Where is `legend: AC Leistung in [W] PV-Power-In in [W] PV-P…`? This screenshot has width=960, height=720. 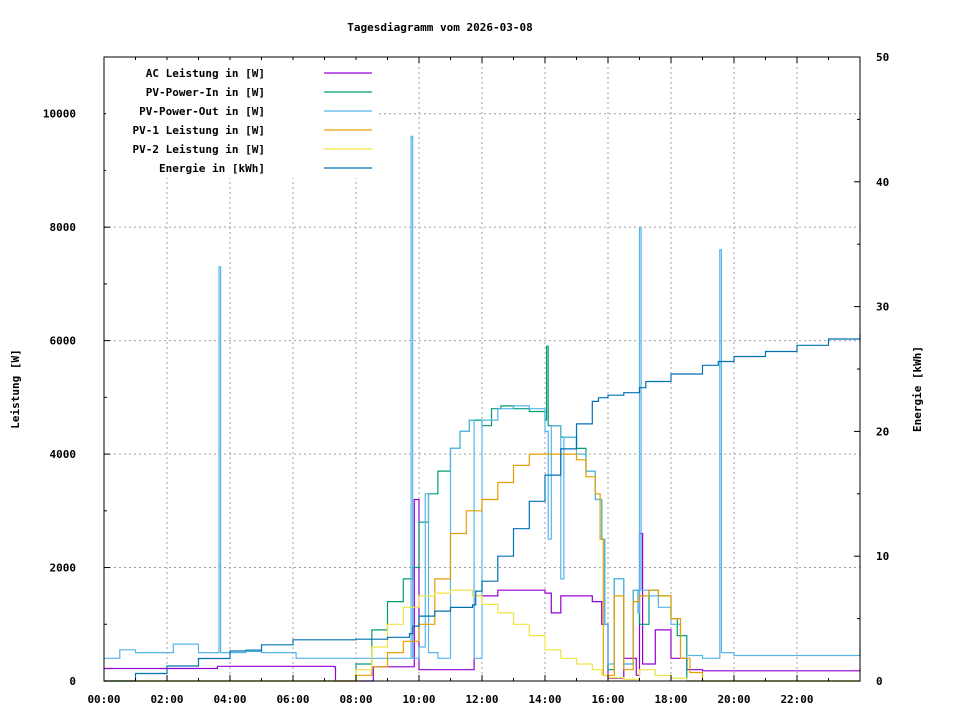 legend: AC Leistung in [W] PV-Power-In in [W] PV-P… is located at coordinates (241, 119).